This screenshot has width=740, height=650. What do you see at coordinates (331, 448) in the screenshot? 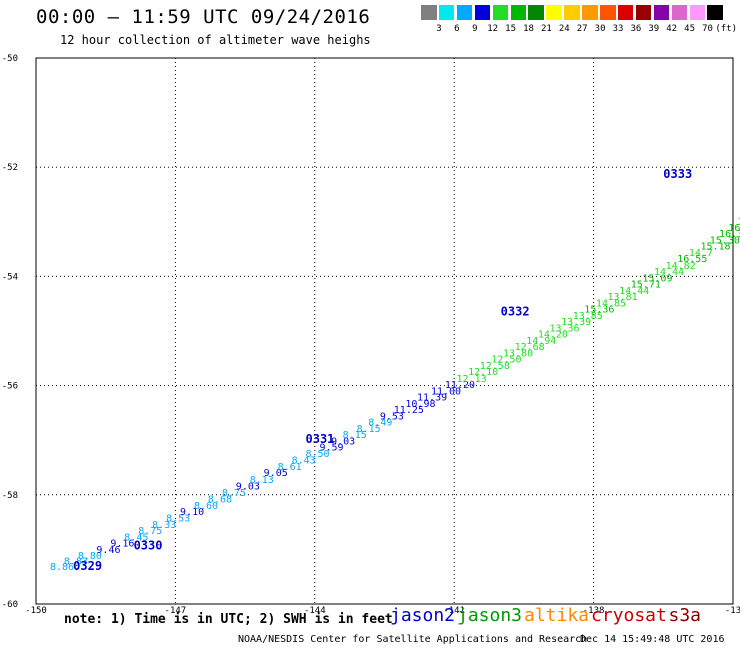
I see `swh-value: 9.59` at bounding box center [331, 448].